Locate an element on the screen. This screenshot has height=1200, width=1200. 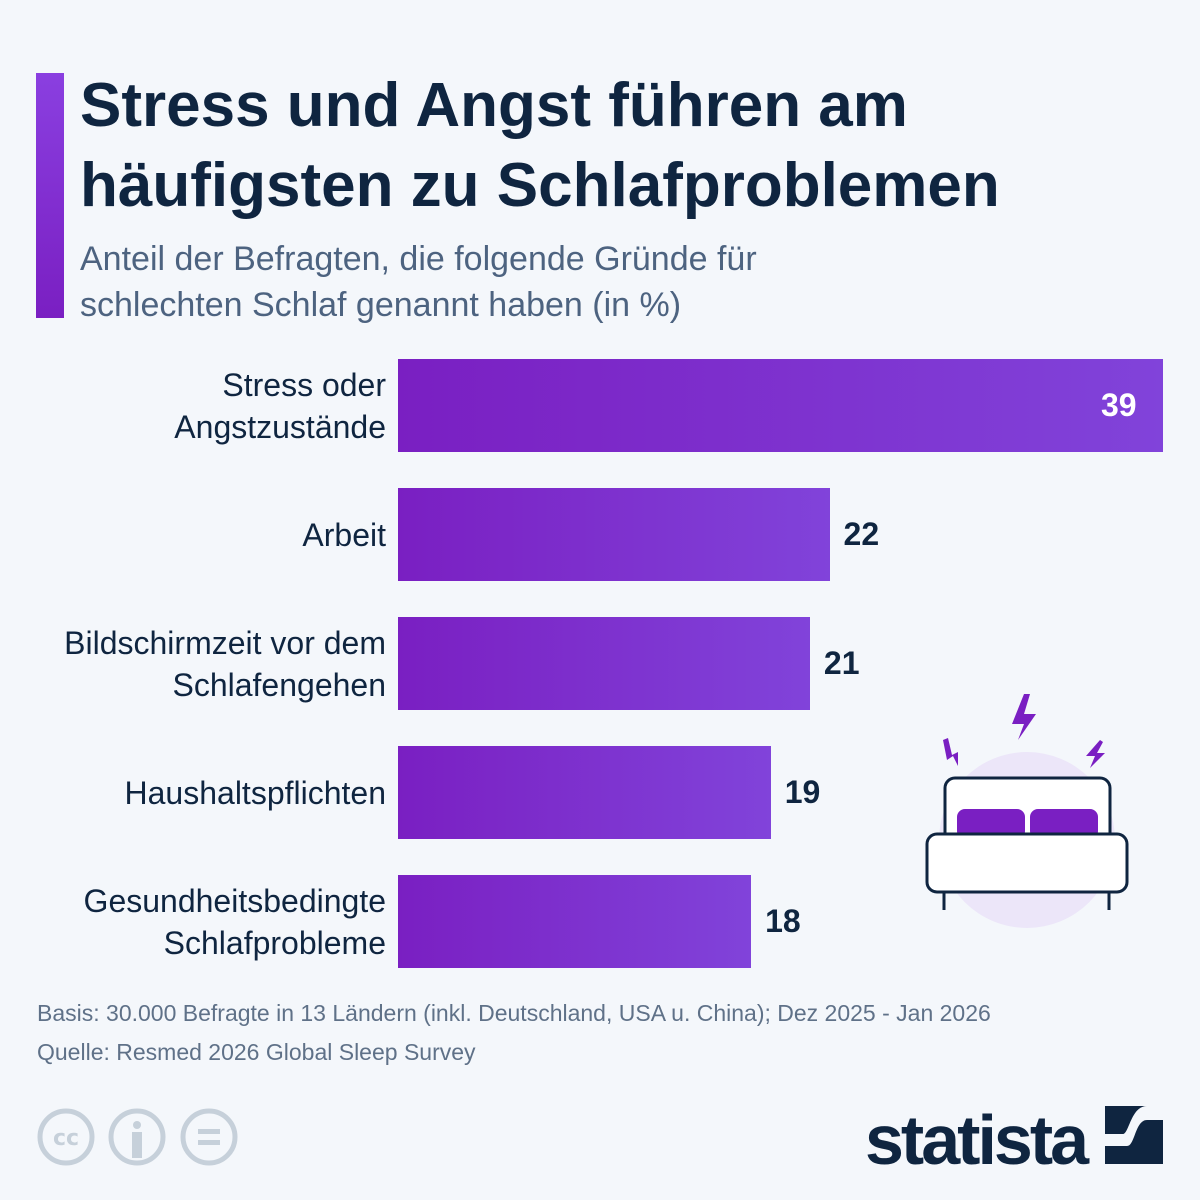
statista-logo: statista is located at coordinates (977, 1140).